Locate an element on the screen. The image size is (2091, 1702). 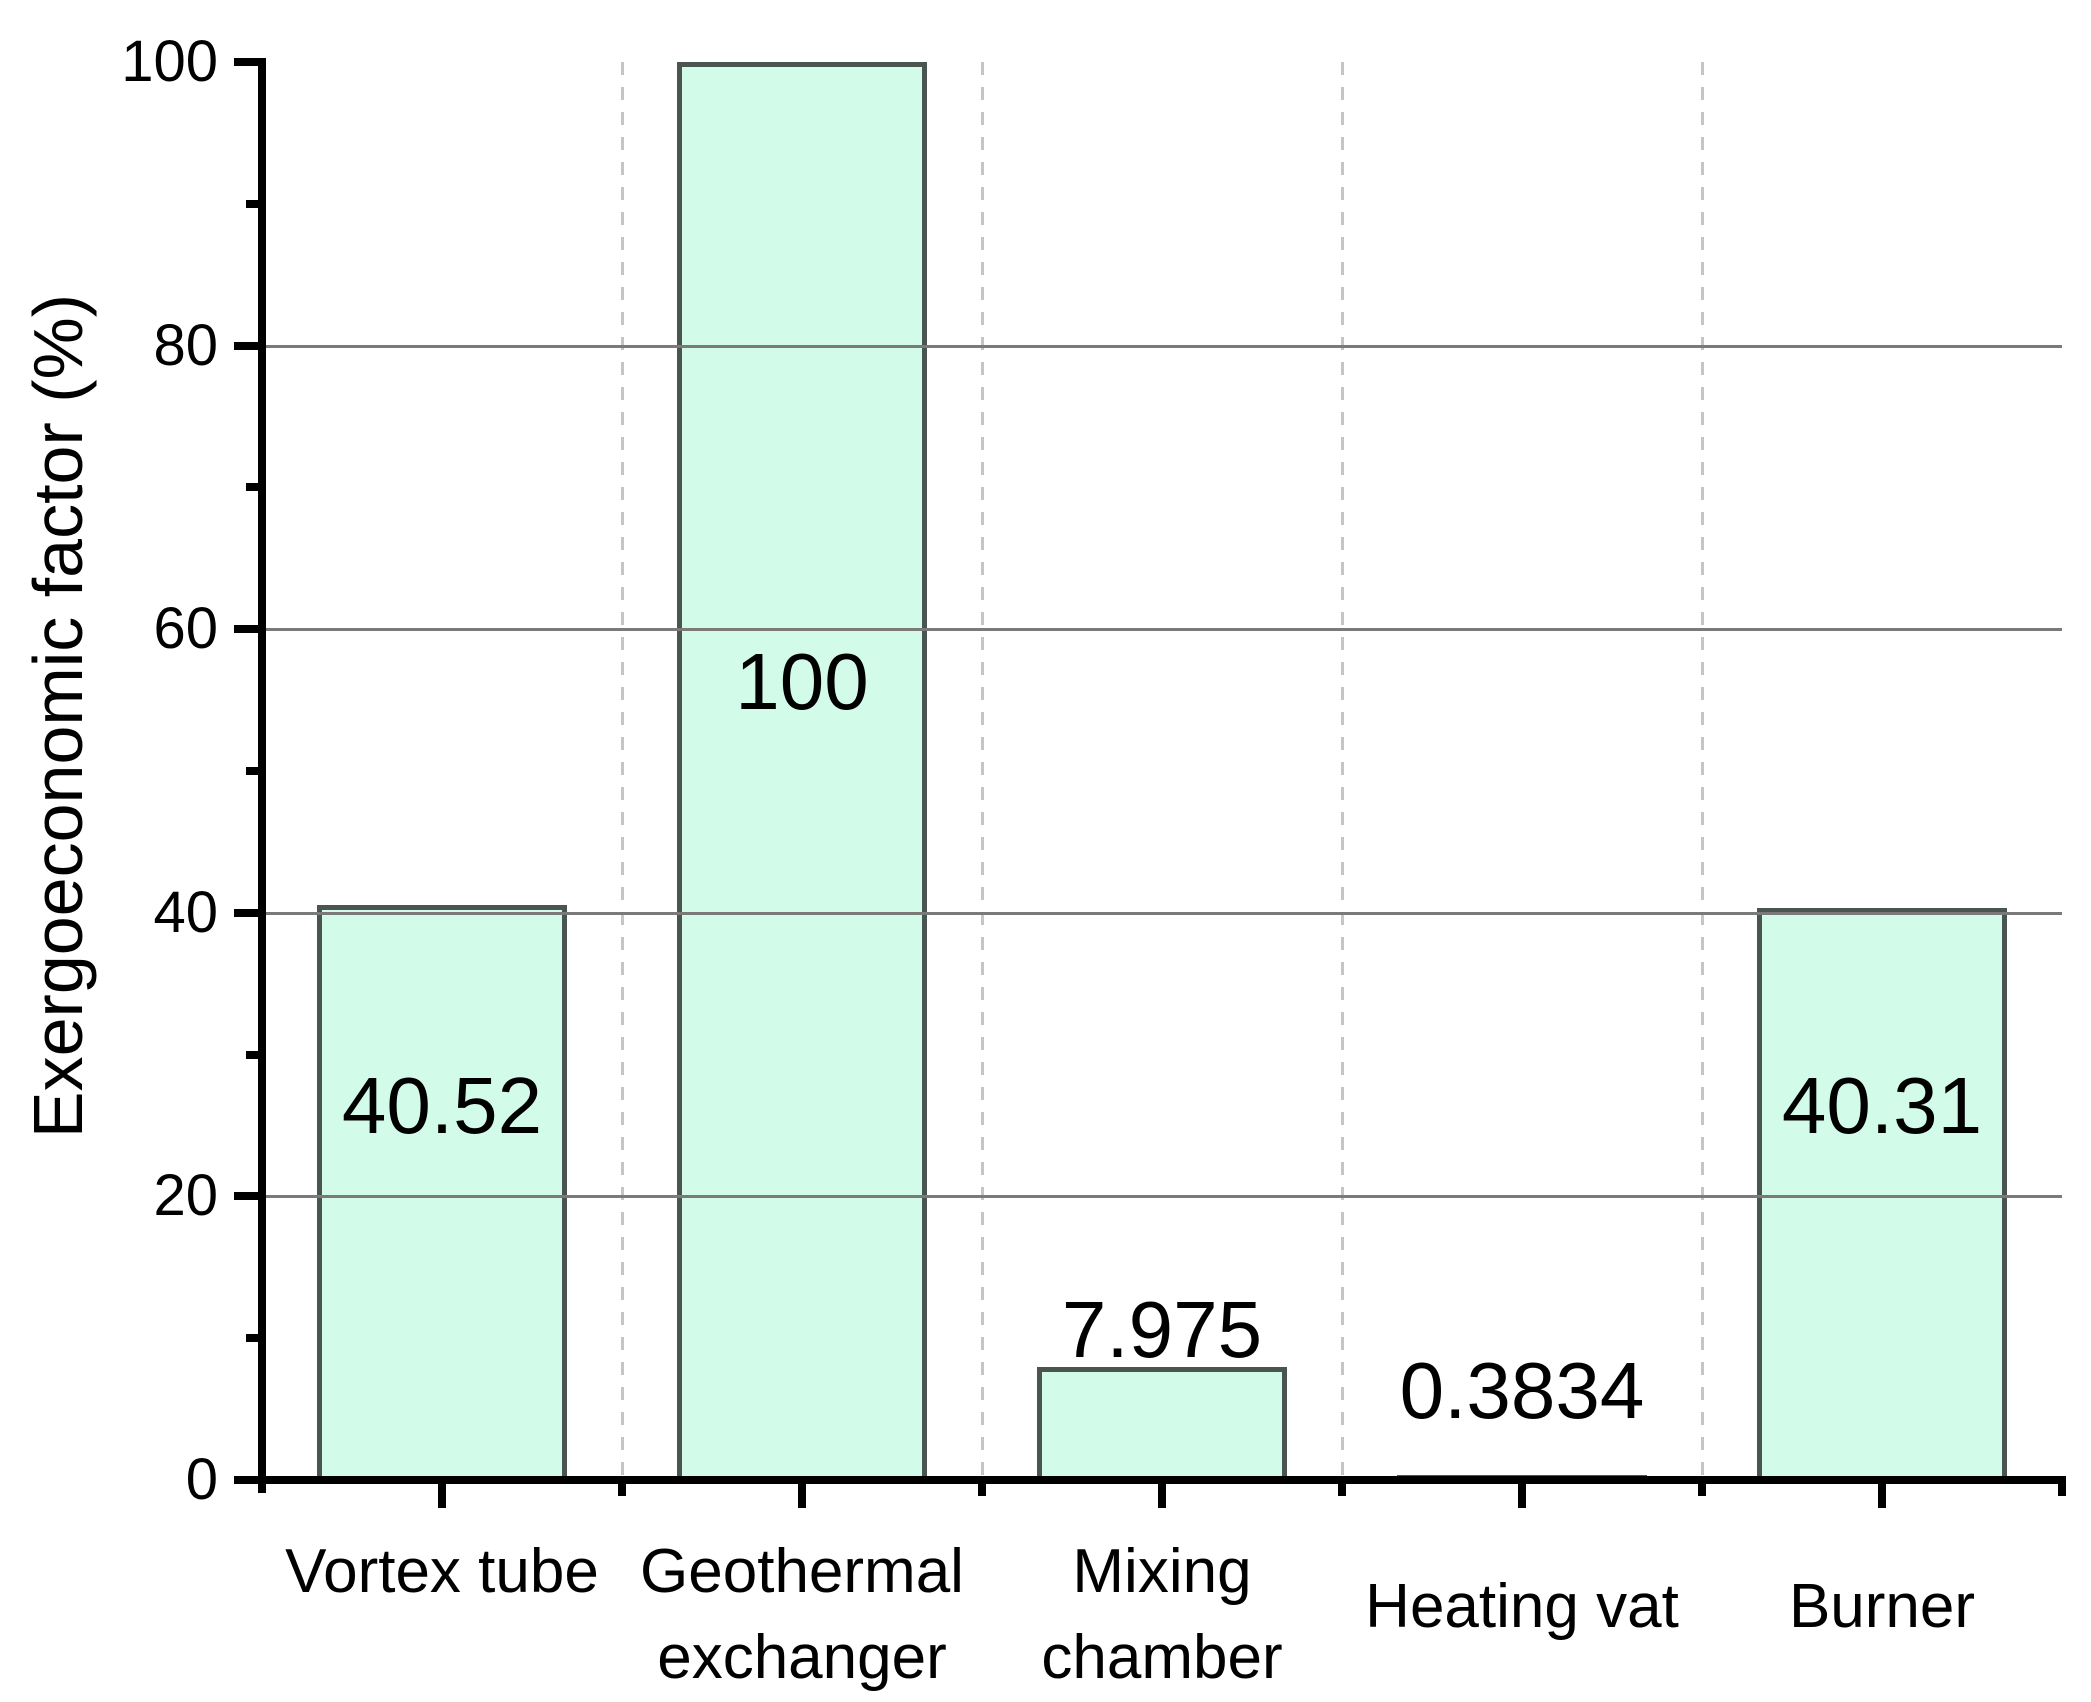
y-tick-label-60: 60 is located at coordinates (185, 629).